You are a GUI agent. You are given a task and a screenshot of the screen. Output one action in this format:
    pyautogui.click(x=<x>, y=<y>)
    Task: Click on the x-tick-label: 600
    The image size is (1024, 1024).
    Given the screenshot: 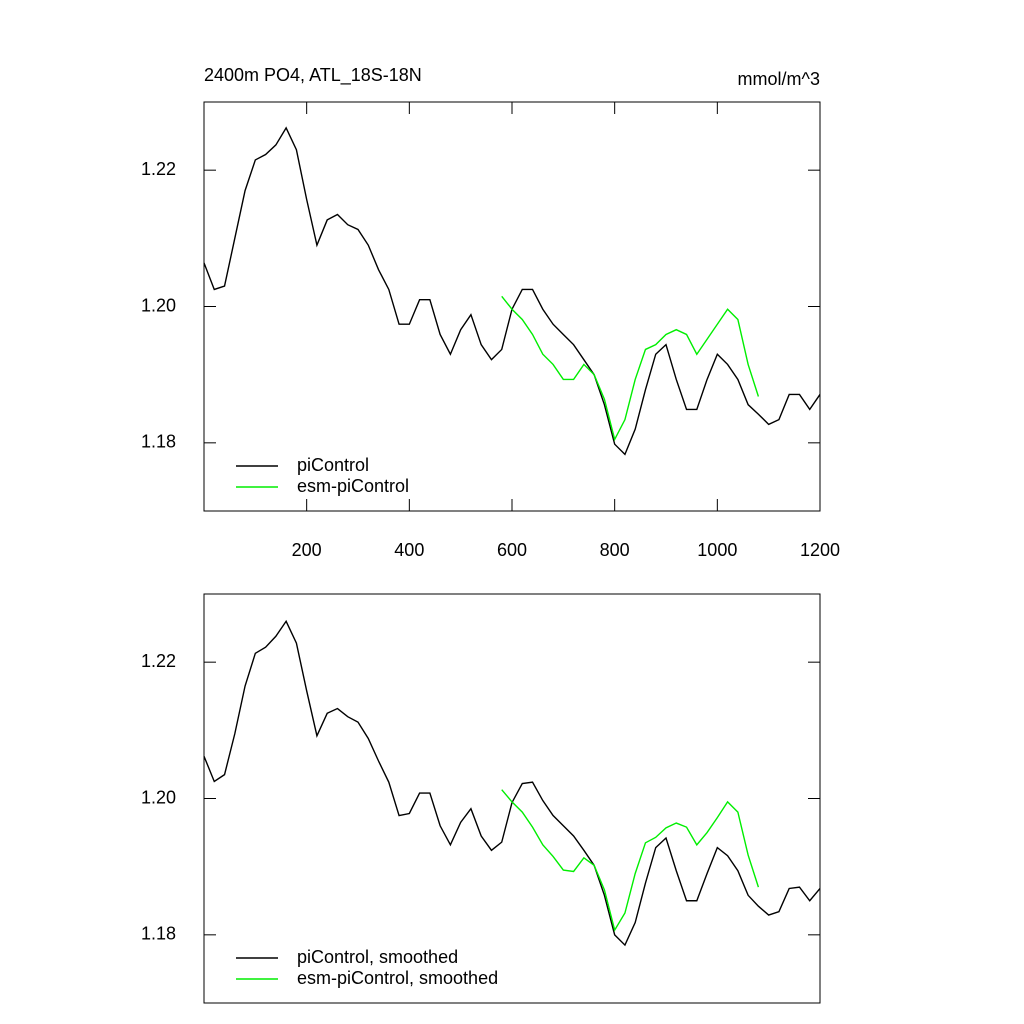 What is the action you would take?
    pyautogui.click(x=512, y=550)
    